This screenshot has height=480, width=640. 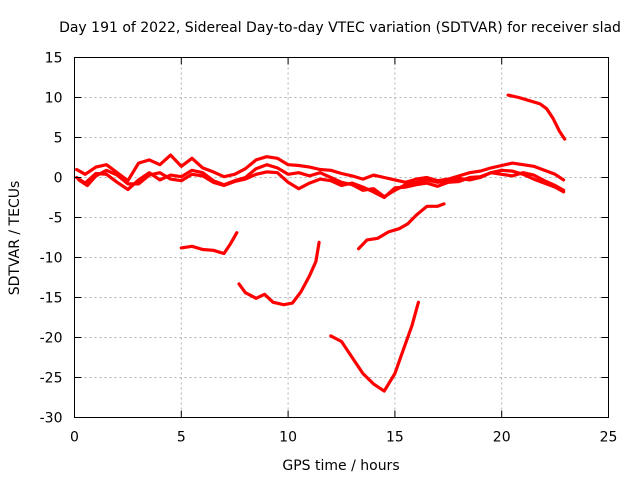 What do you see at coordinates (51, 259) in the screenshot?
I see `y-tick-label: -10` at bounding box center [51, 259].